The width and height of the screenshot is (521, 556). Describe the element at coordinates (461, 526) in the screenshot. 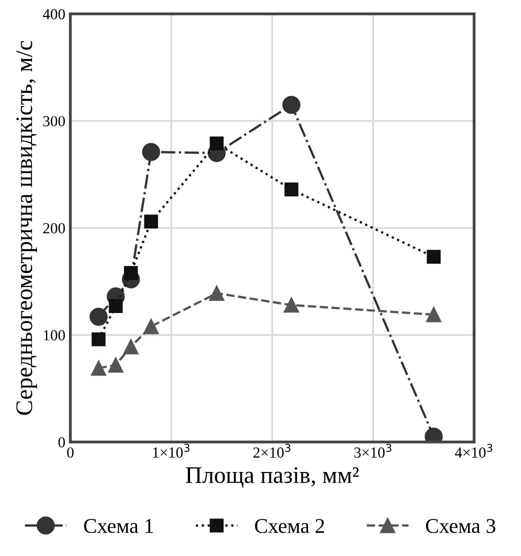

I see `legend-label: Схема 3` at that location.